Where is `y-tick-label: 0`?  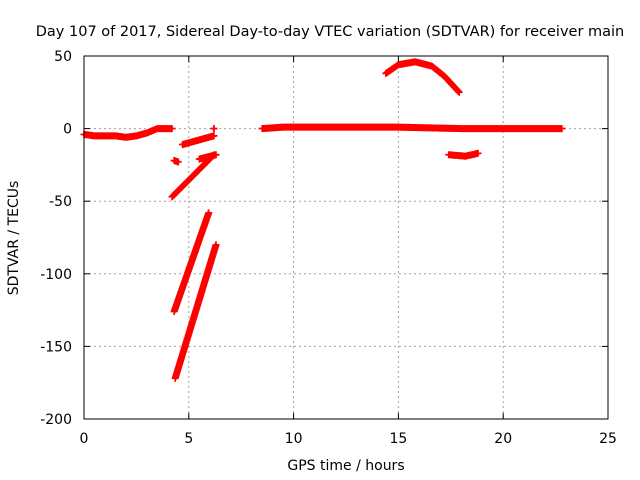
y-tick-label: 0 is located at coordinates (67, 130).